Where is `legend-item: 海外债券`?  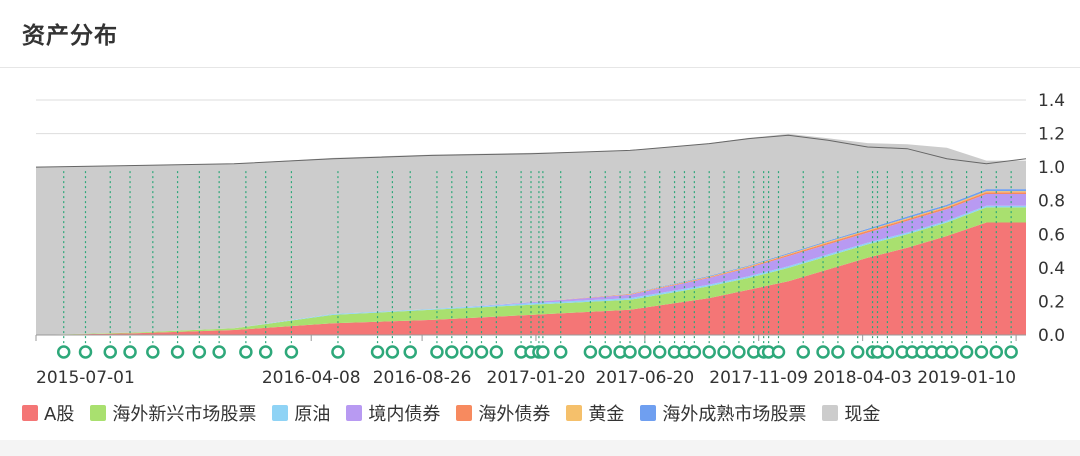
legend-item: 海外债券 is located at coordinates (503, 413).